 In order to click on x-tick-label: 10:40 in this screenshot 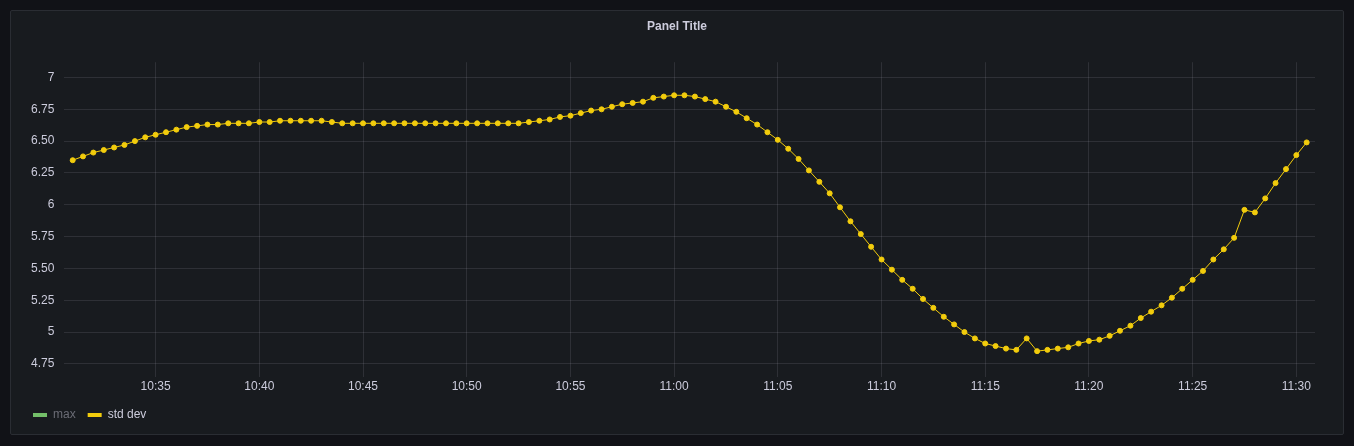, I will do `click(259, 386)`.